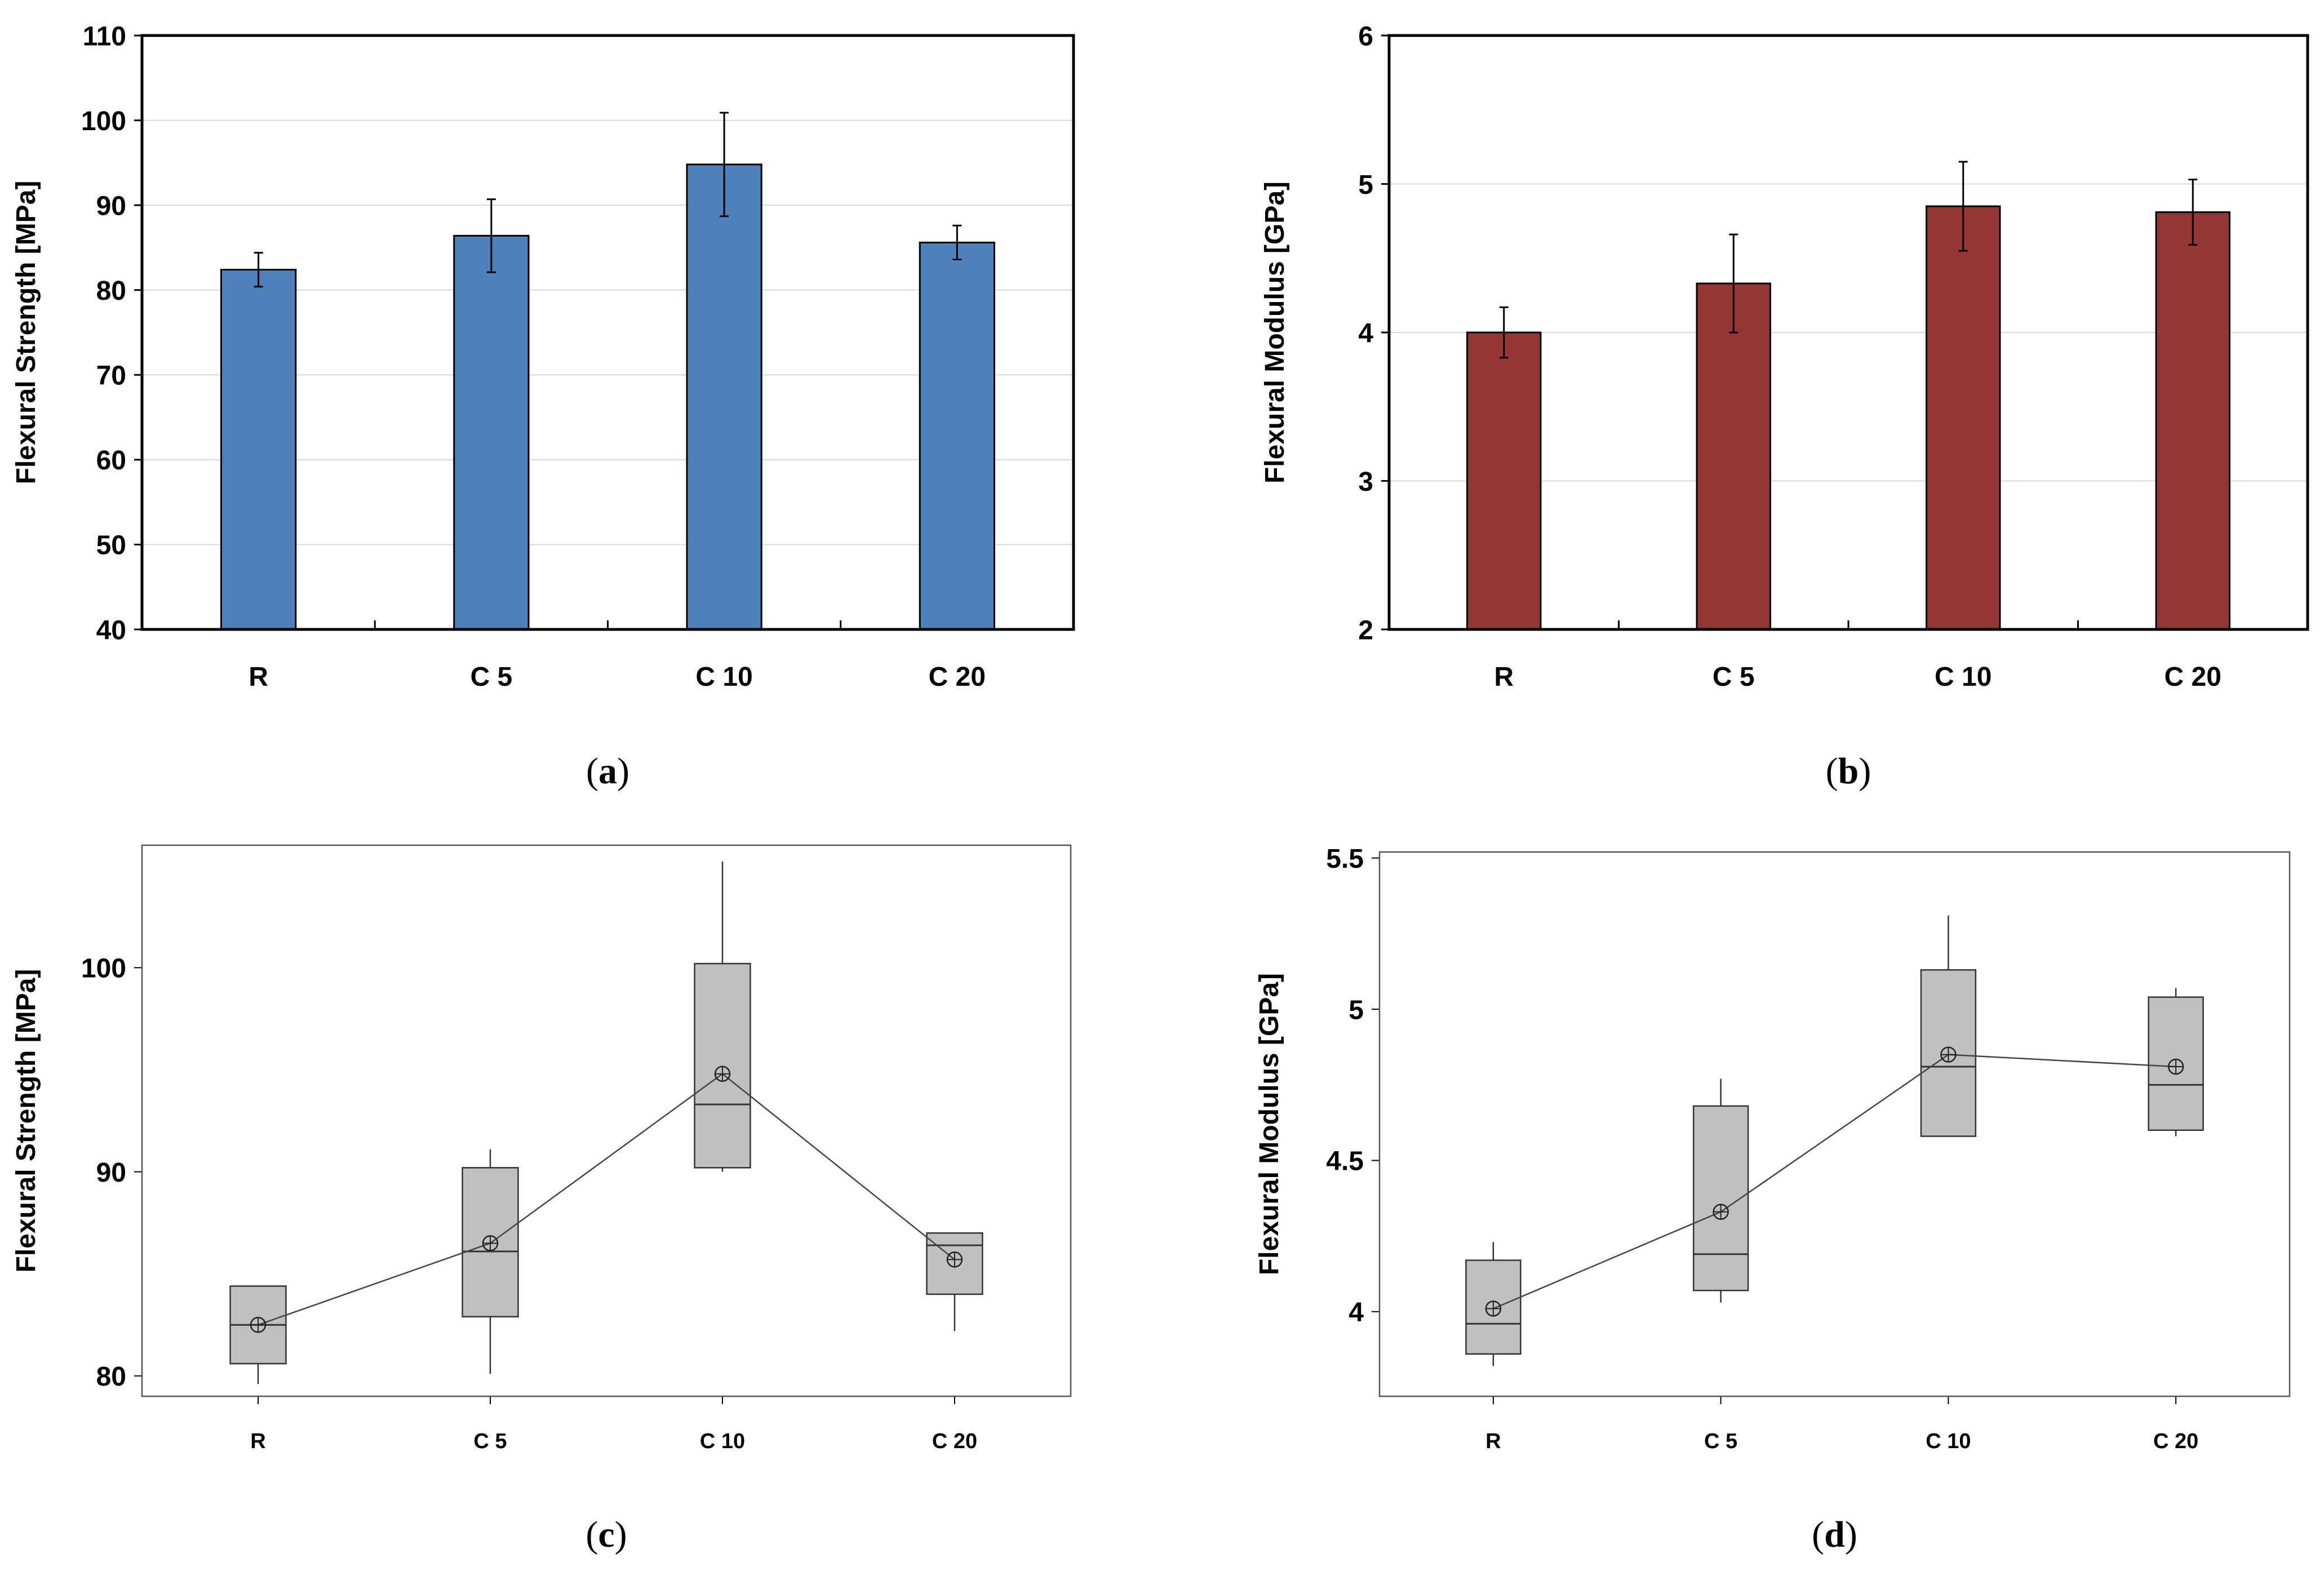 This screenshot has width=2324, height=1580. What do you see at coordinates (1365, 482) in the screenshot?
I see `y-tick-label: 3` at bounding box center [1365, 482].